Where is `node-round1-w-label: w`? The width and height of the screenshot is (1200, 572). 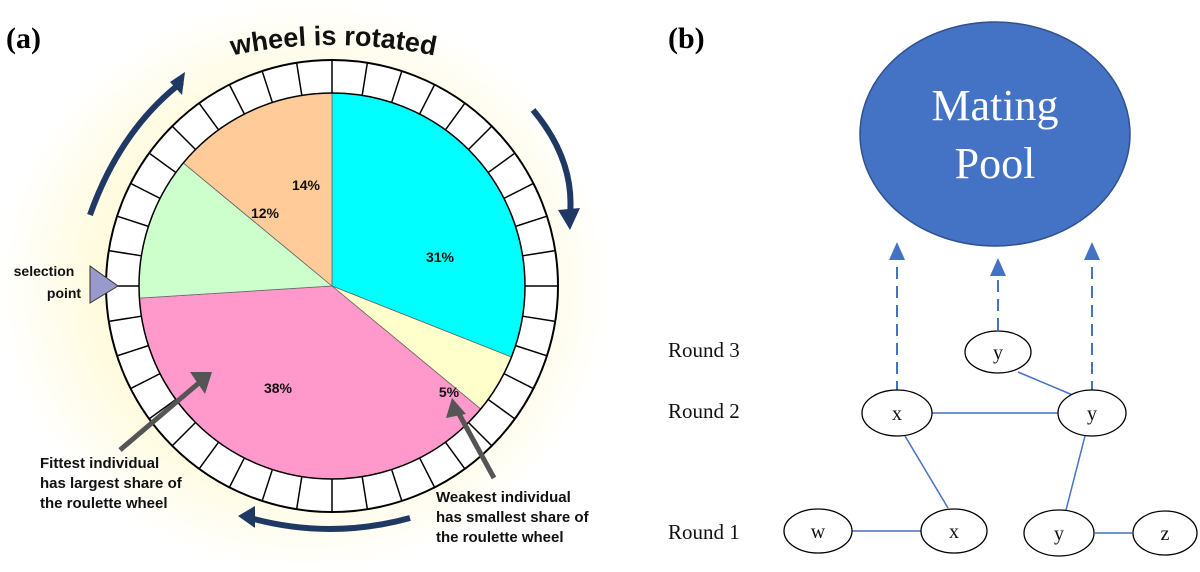 node-round1-w-label: w is located at coordinates (818, 532).